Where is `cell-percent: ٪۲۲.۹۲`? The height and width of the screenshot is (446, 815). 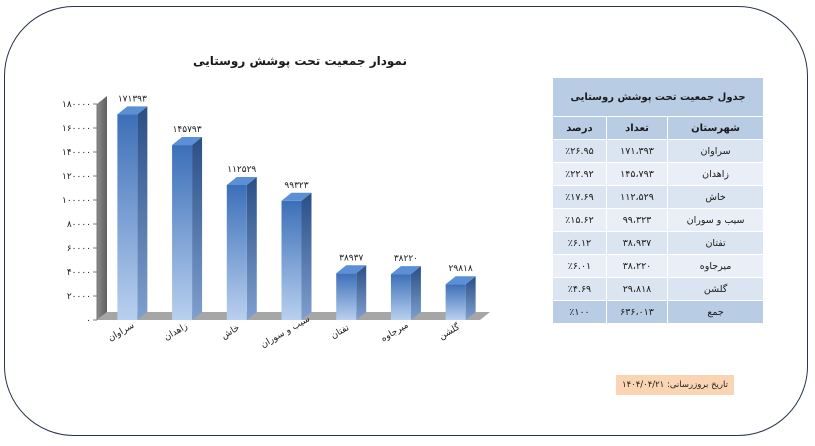 cell-percent: ٪۲۲.۹۲ is located at coordinates (579, 174).